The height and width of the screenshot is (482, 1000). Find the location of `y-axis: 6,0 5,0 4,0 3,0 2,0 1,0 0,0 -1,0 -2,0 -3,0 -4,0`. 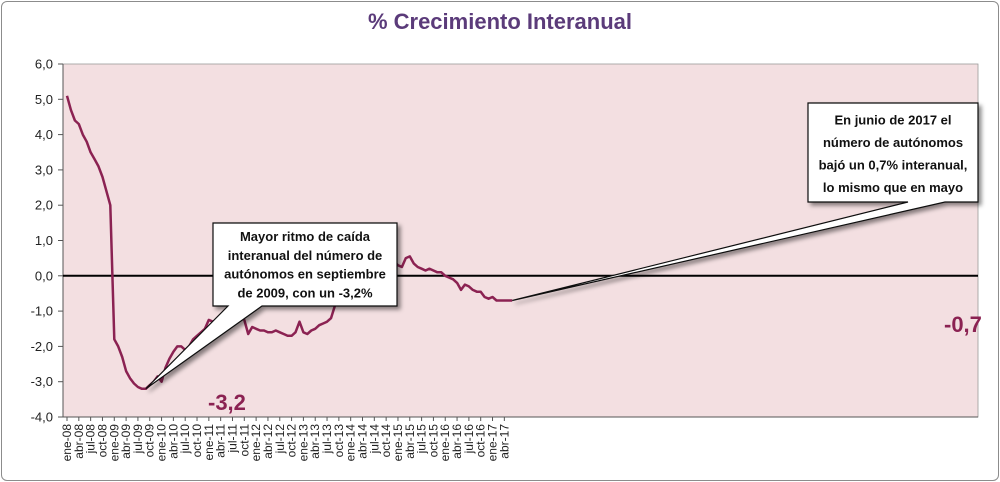

y-axis: 6,0 5,0 4,0 3,0 2,0 1,0 0,0 -1,0 -2,0 -3,0 -4,0 is located at coordinates (47, 241).